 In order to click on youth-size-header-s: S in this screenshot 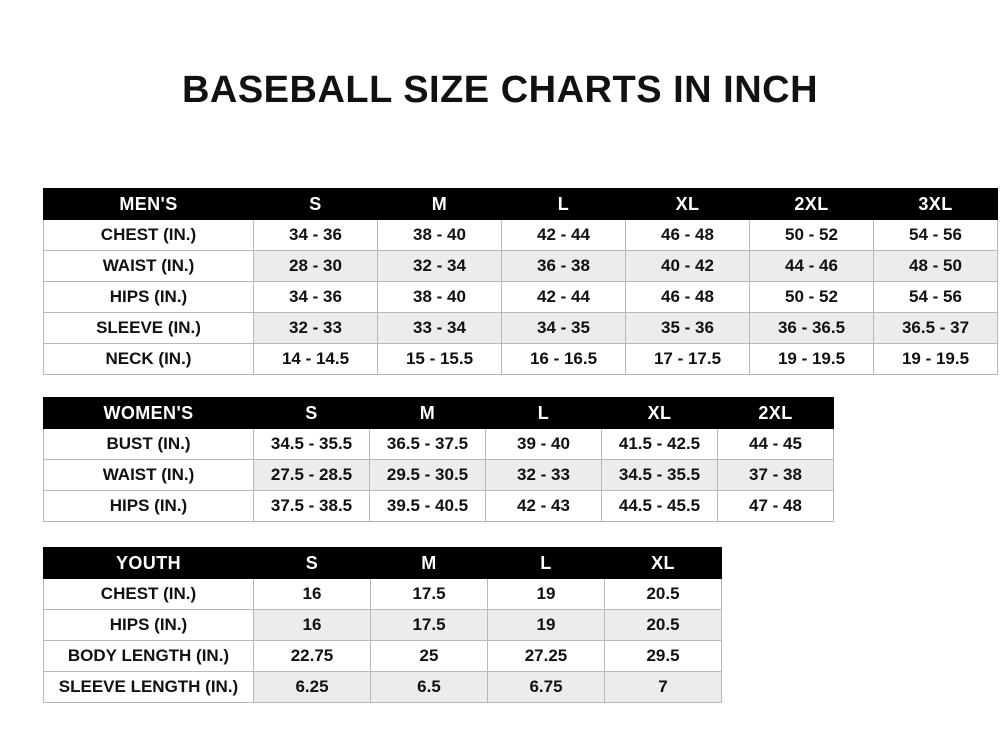, I will do `click(312, 563)`.